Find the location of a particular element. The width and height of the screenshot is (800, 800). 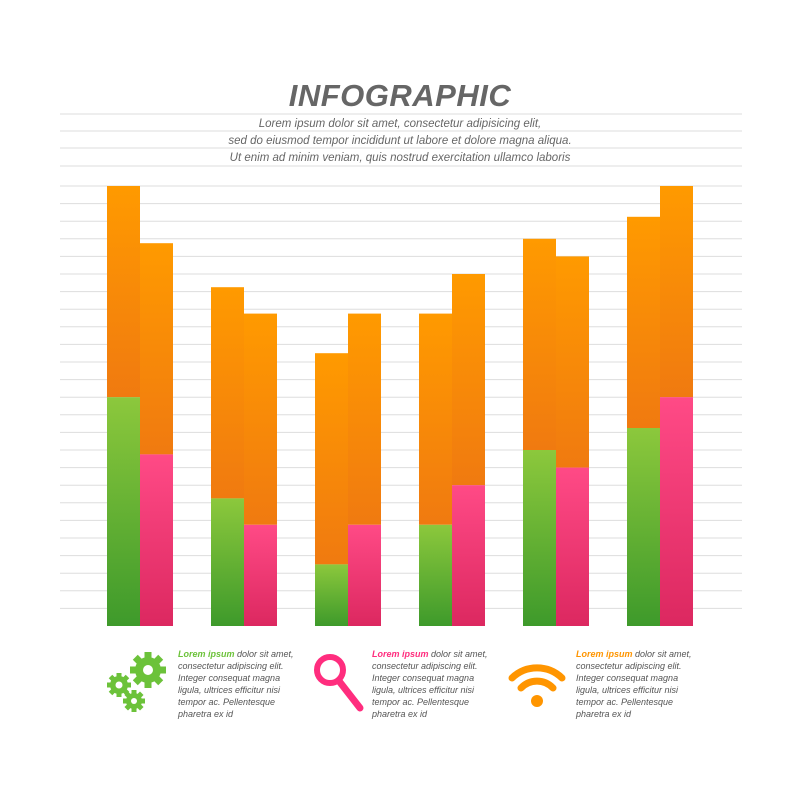

bar-6-left-base-segment is located at coordinates (643, 527).